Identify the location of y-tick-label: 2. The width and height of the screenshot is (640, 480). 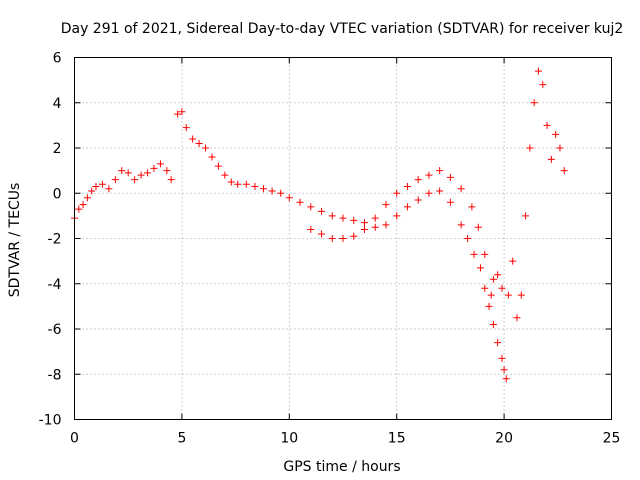
(57, 149).